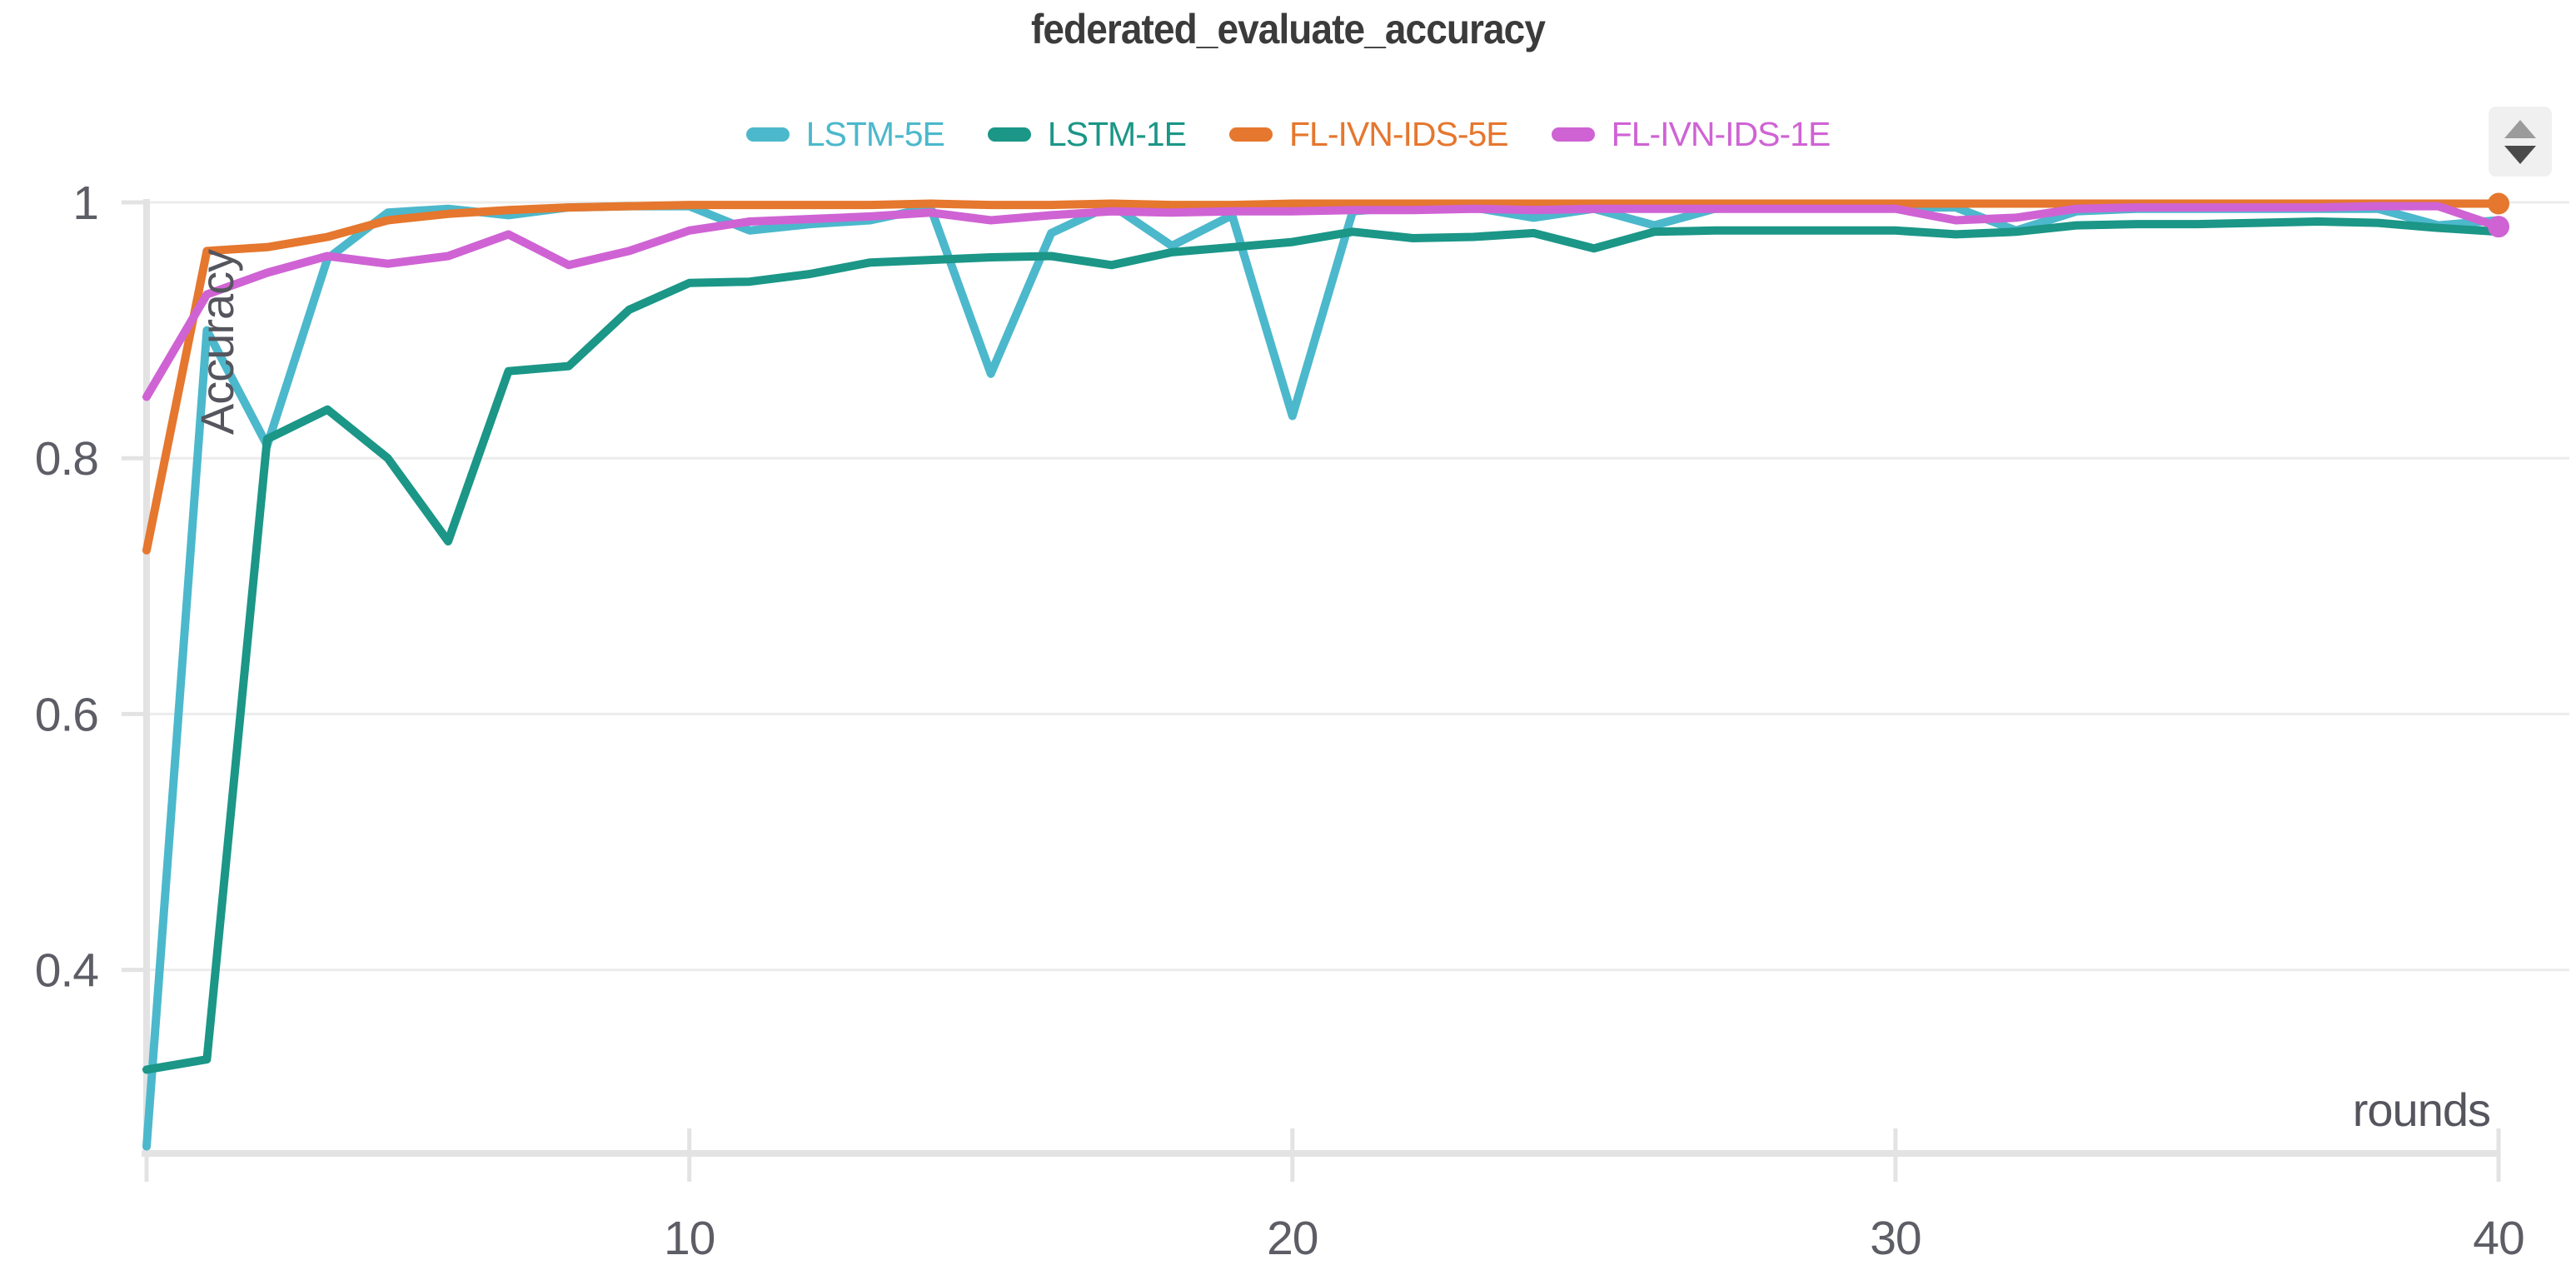  I want to click on legend-label: FL-IVN-IDS-1E, so click(1721, 134).